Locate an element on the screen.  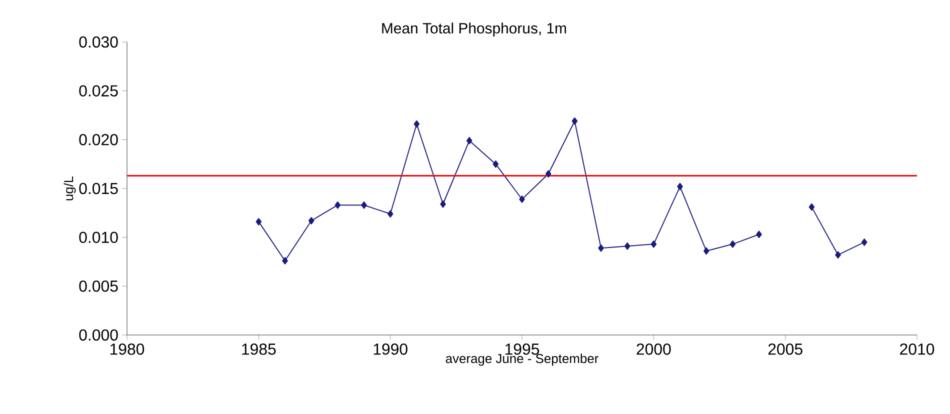
x-tick-label: 1985 is located at coordinates (259, 349).